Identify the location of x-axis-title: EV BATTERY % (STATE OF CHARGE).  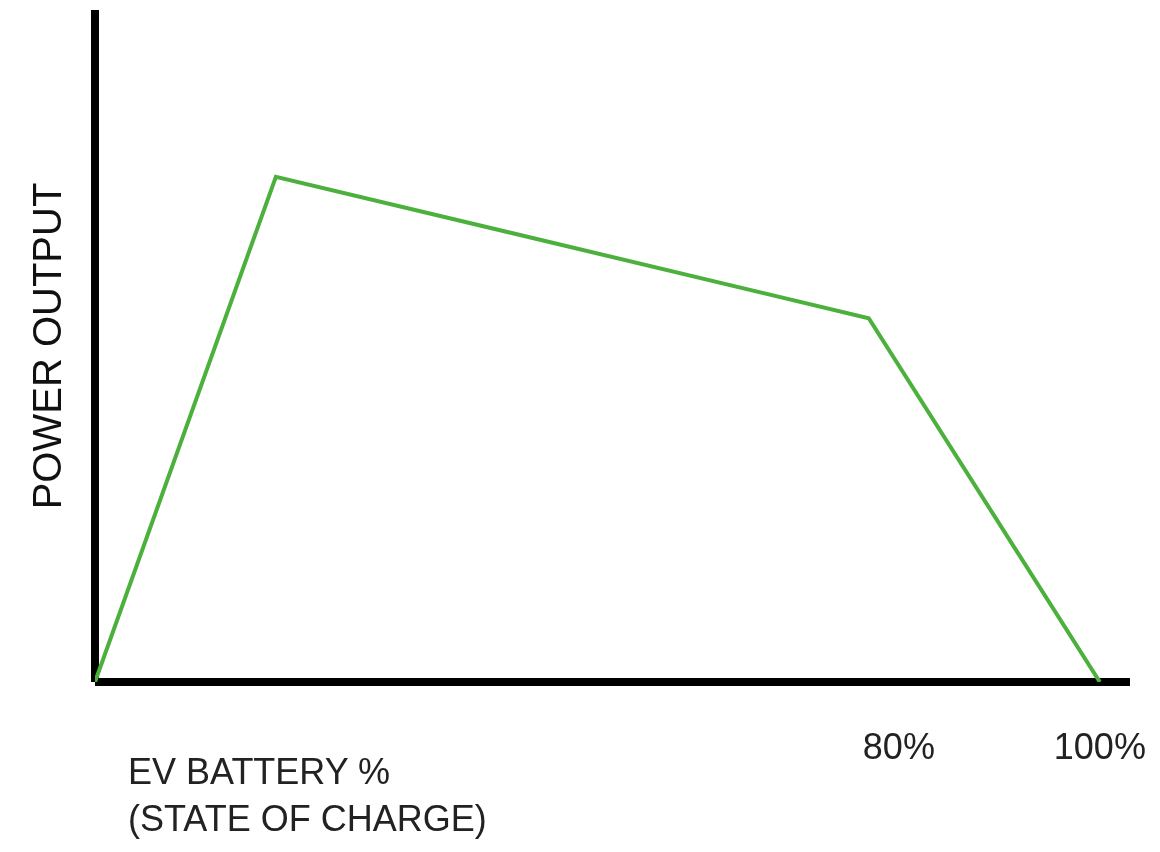
(307, 795).